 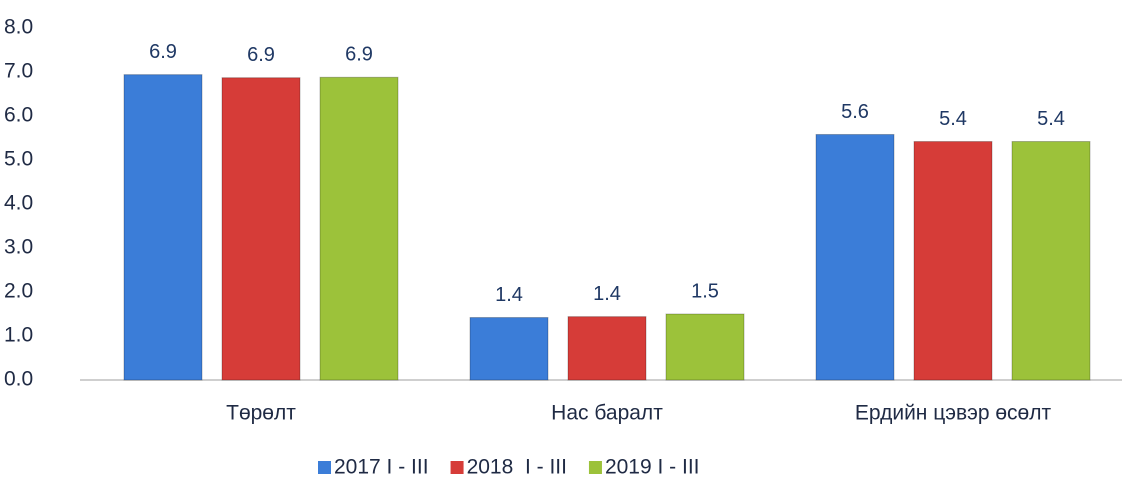 What do you see at coordinates (705, 291) in the screenshot?
I see `data-label: 1.5` at bounding box center [705, 291].